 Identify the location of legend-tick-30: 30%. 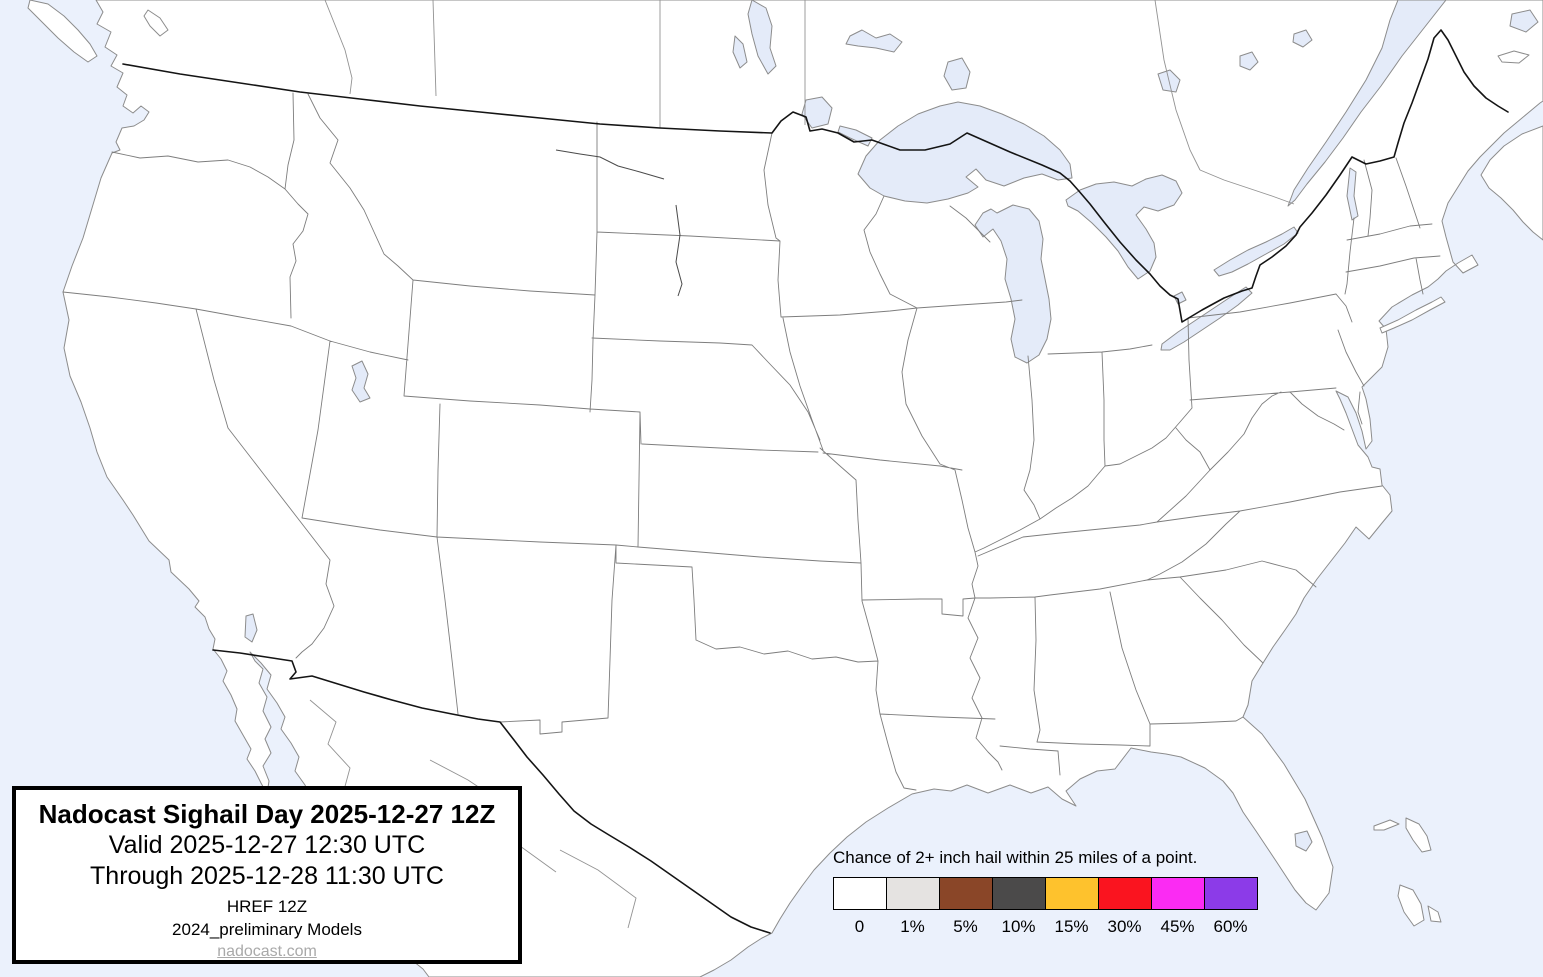
(1124, 926).